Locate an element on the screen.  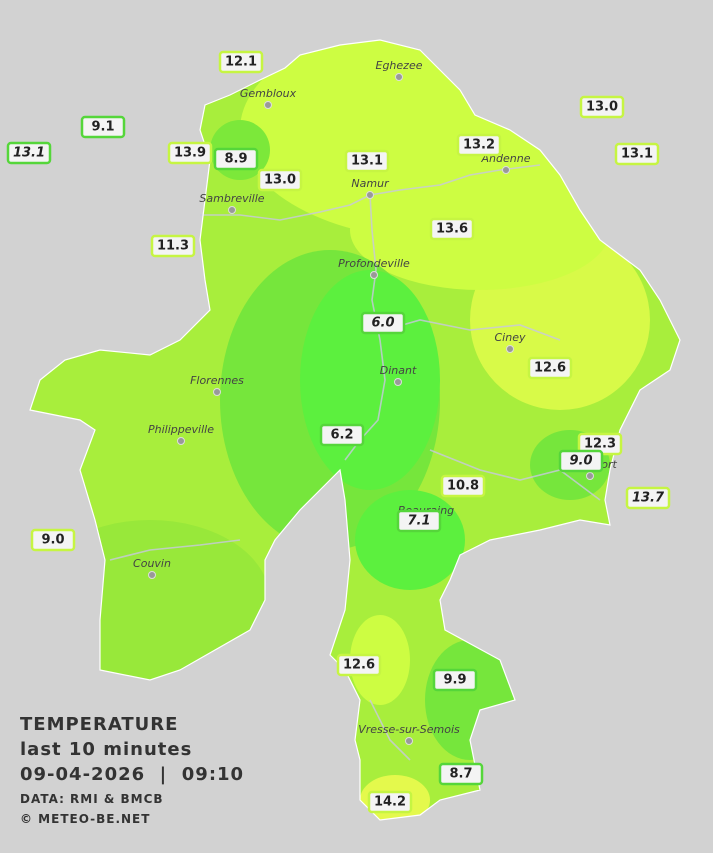
station-value: 8.9 is located at coordinates (235, 159).